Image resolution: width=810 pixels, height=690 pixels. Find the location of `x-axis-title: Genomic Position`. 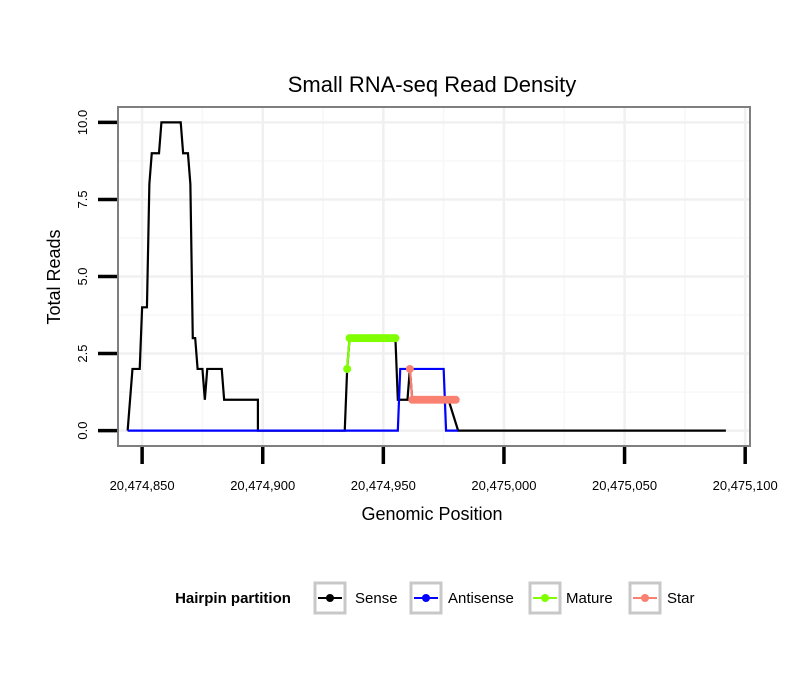

x-axis-title: Genomic Position is located at coordinates (431, 514).